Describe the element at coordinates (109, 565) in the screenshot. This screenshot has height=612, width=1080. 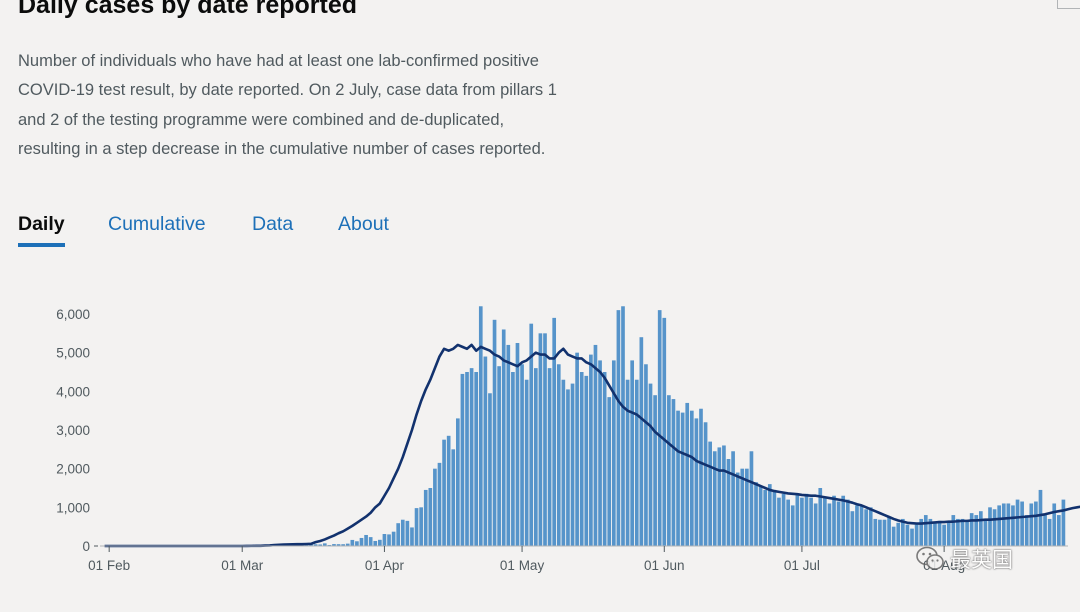
I see `x-tick-label: 01 Feb` at that location.